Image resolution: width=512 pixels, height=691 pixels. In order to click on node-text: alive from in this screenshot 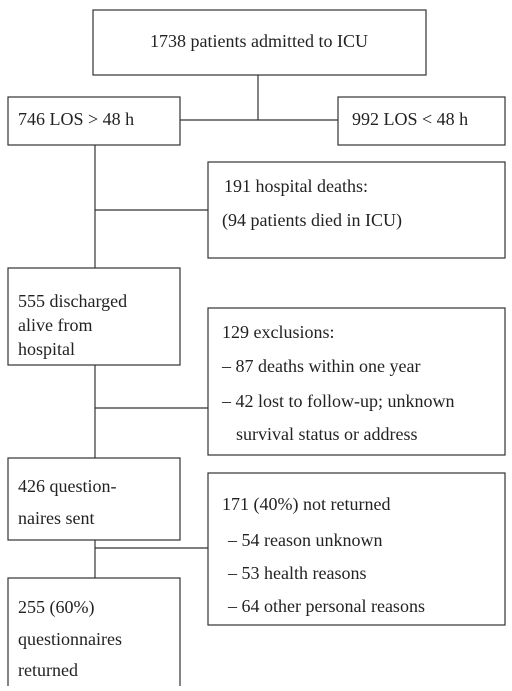, I will do `click(55, 325)`.